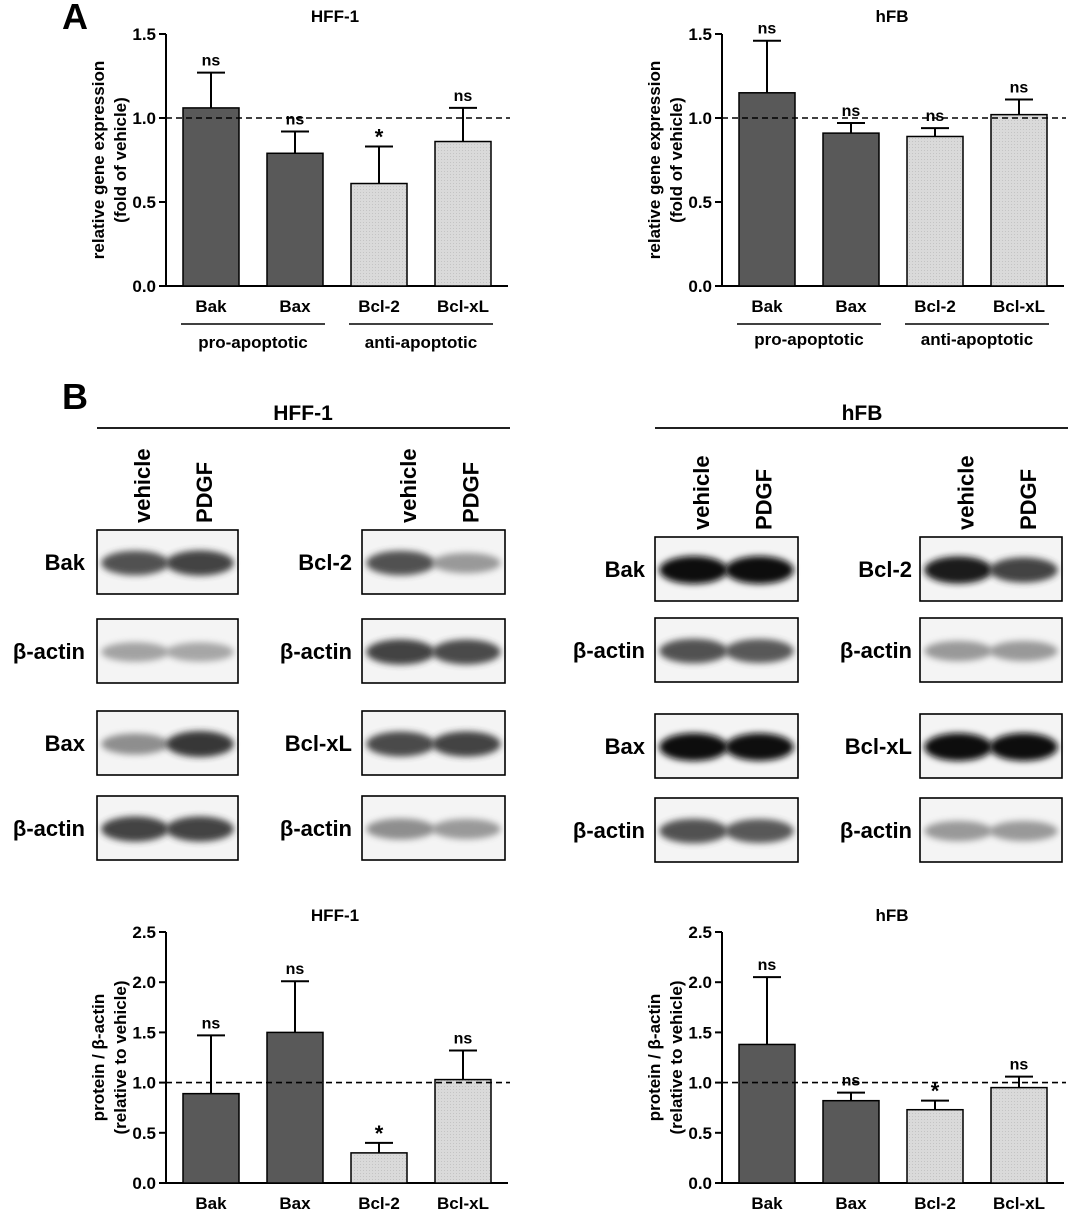 Image resolution: width=1070 pixels, height=1213 pixels. I want to click on y-tick-label: 0.5, so click(700, 202).